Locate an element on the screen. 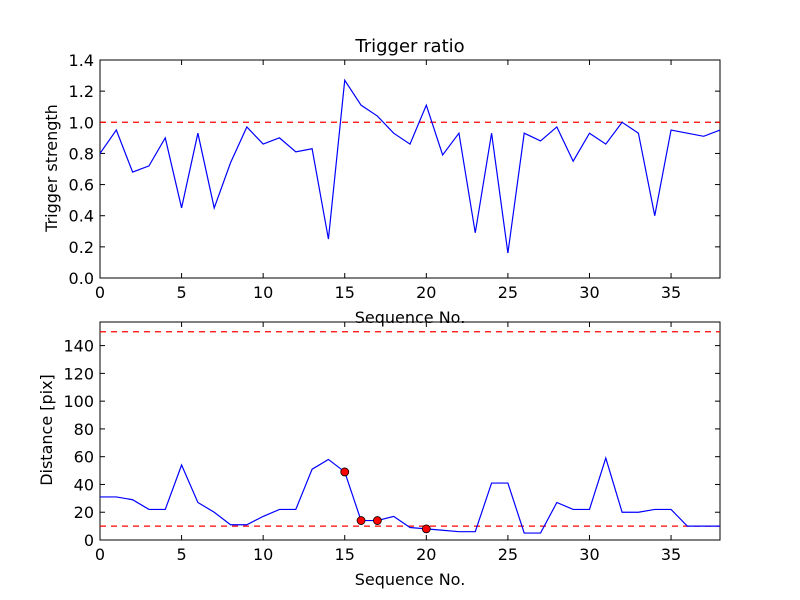  y-tick-label: 0 is located at coordinates (89, 540).